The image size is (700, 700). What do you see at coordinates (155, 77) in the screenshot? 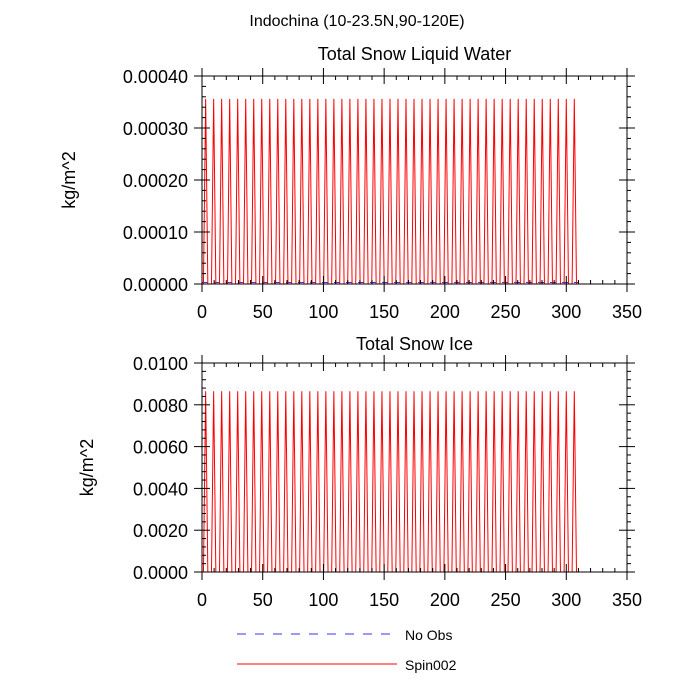
I see `y-tick-label: 0.00040` at bounding box center [155, 77].